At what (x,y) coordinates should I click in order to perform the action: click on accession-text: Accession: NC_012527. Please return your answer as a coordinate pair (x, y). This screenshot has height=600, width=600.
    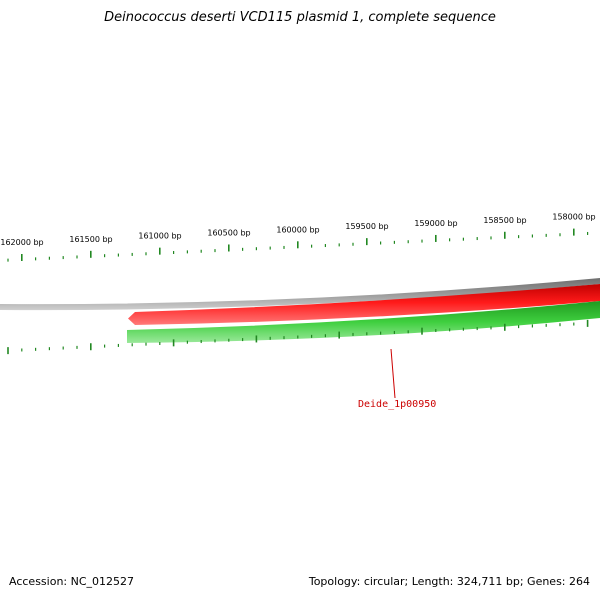
    Looking at the image, I should click on (72, 581).